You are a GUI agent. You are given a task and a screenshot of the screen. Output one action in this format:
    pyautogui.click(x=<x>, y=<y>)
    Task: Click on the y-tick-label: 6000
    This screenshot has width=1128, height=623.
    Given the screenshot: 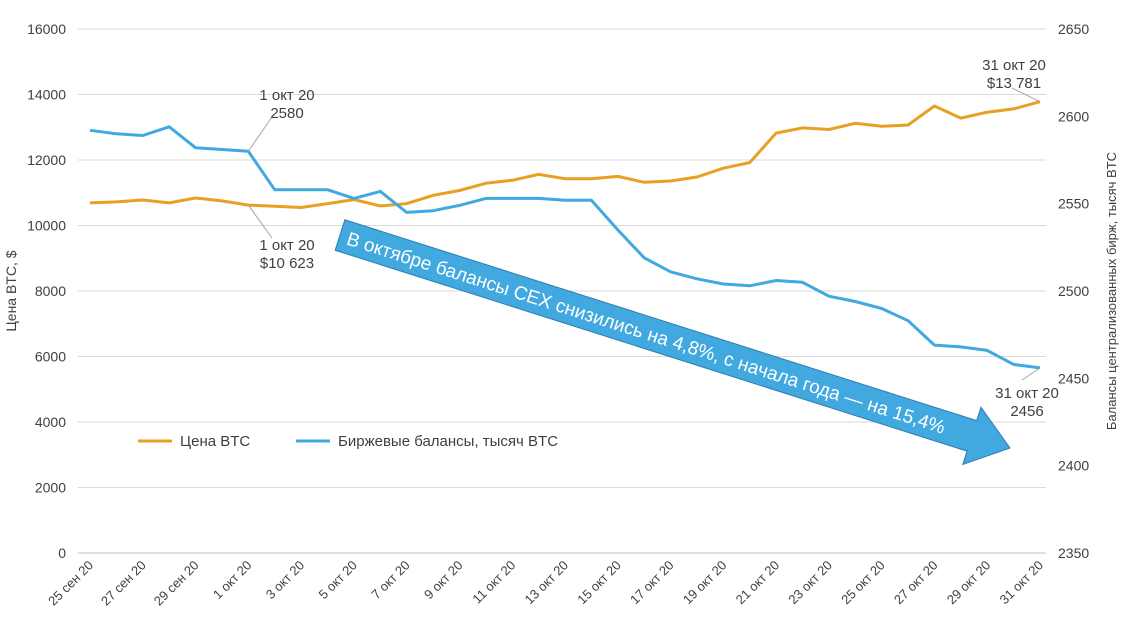 What is the action you would take?
    pyautogui.click(x=50, y=357)
    